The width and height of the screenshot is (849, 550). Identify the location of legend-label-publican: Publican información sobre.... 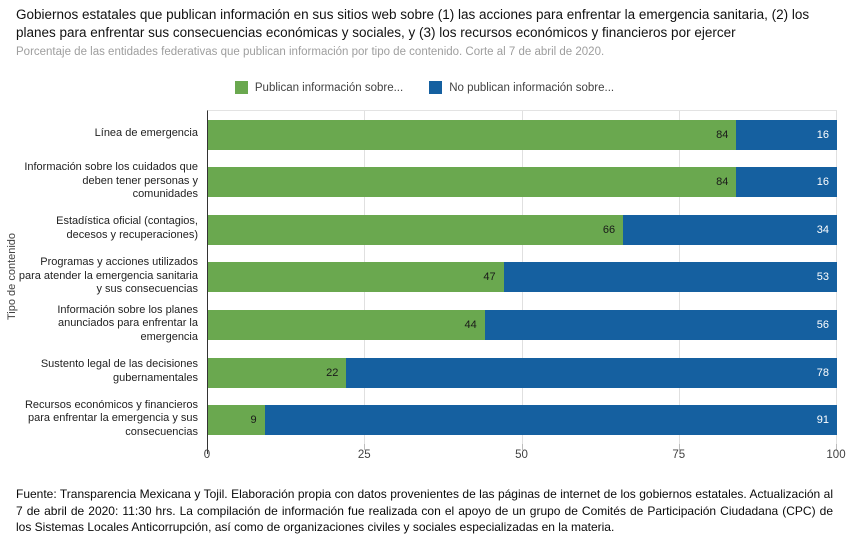
(329, 87).